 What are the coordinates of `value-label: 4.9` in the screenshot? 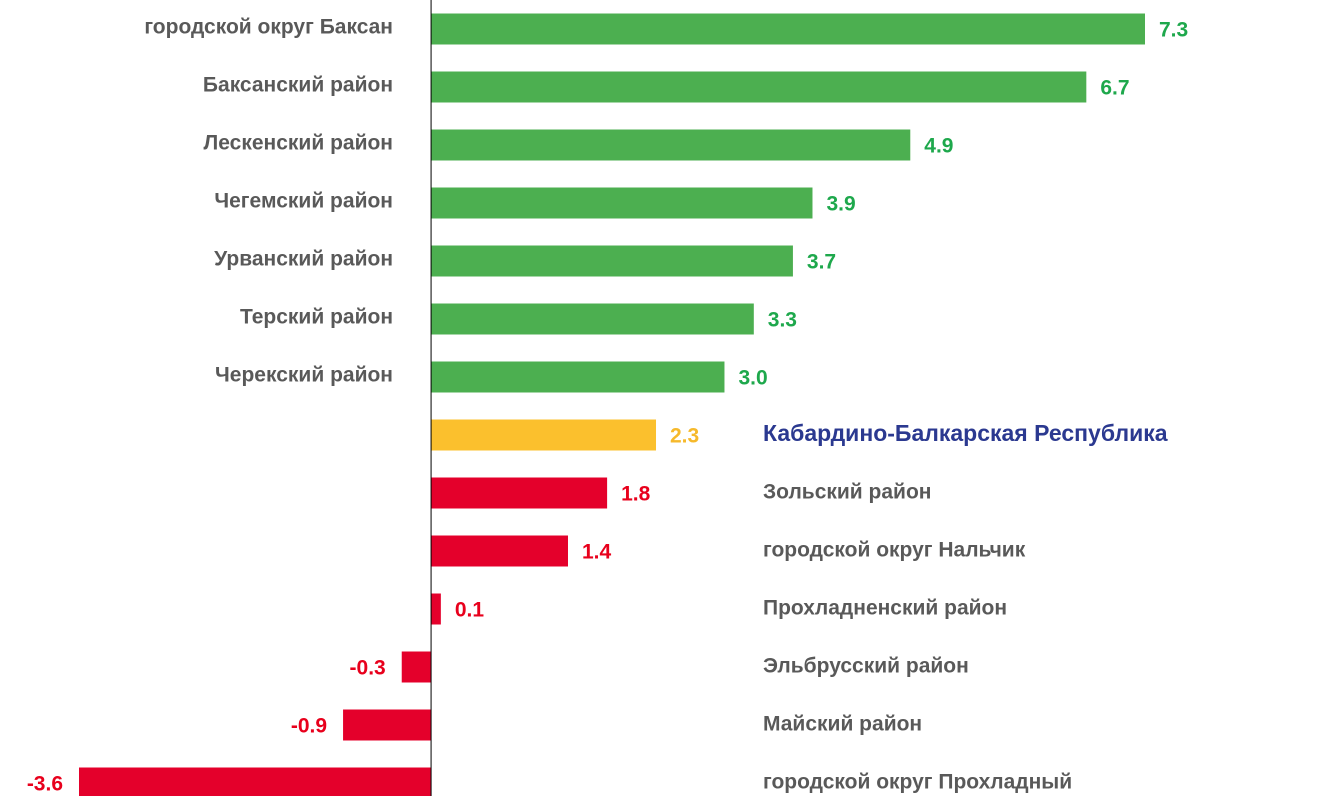 It's located at (938, 146).